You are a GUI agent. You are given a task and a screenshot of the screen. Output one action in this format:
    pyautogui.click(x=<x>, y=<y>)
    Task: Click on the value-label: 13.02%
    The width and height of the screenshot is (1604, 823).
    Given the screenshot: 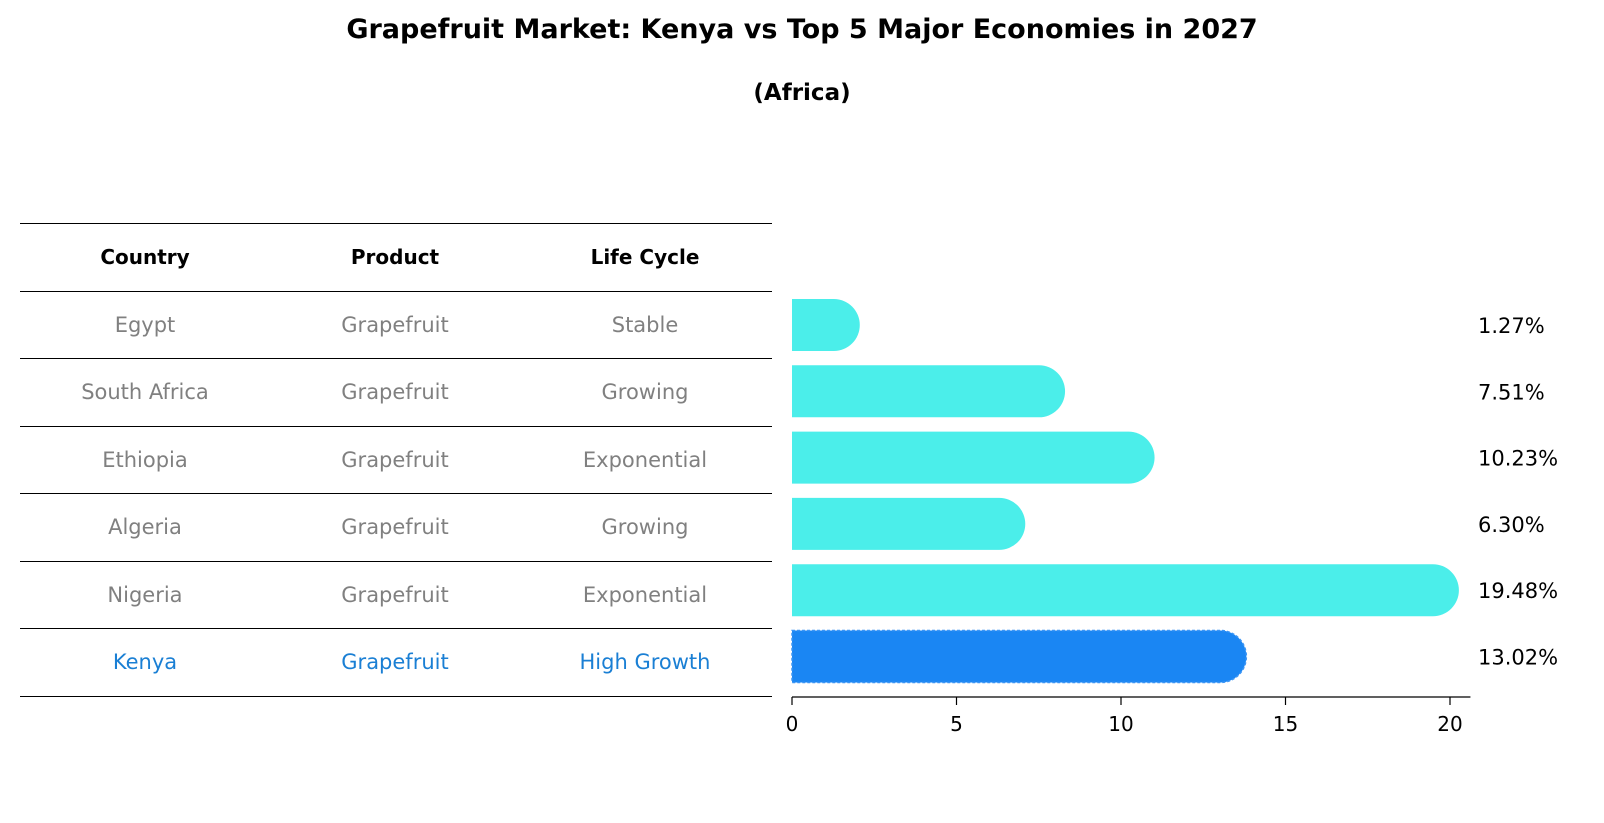 What is the action you would take?
    pyautogui.click(x=1518, y=658)
    